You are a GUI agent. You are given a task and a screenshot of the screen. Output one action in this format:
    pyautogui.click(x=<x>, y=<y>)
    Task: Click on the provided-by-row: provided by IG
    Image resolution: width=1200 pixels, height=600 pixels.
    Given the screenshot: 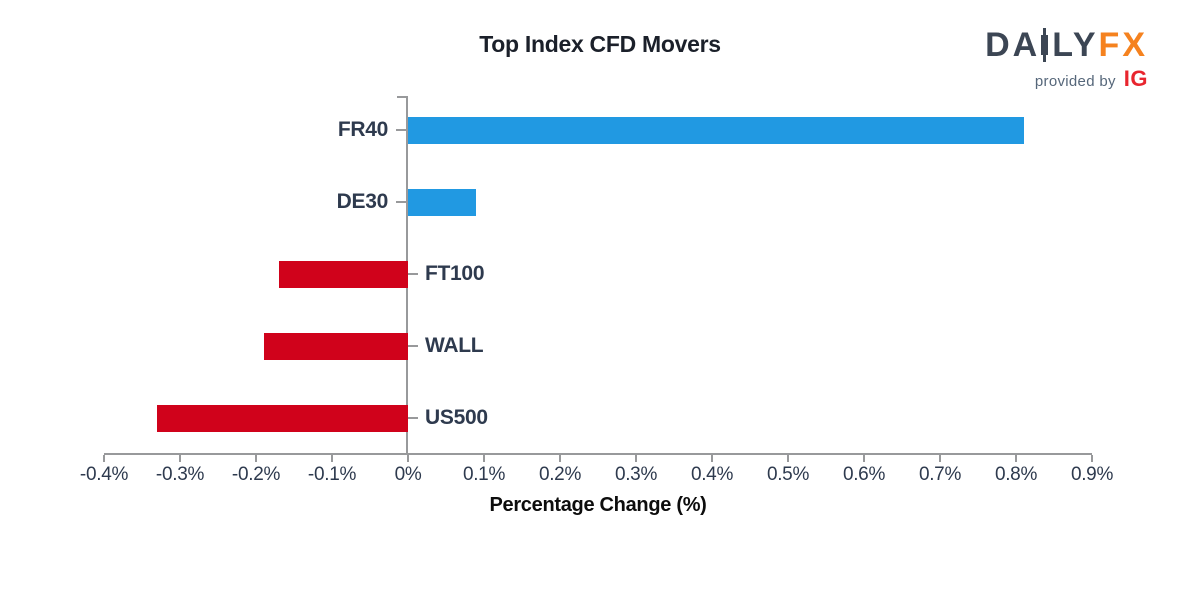 What is the action you would take?
    pyautogui.click(x=1091, y=79)
    